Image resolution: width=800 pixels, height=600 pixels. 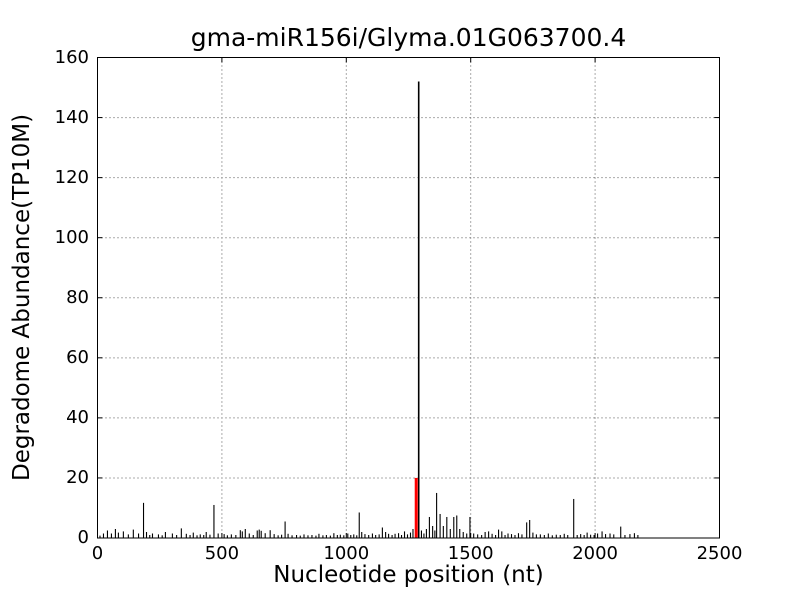 What do you see at coordinates (71, 177) in the screenshot?
I see `y-tick-label: 120` at bounding box center [71, 177].